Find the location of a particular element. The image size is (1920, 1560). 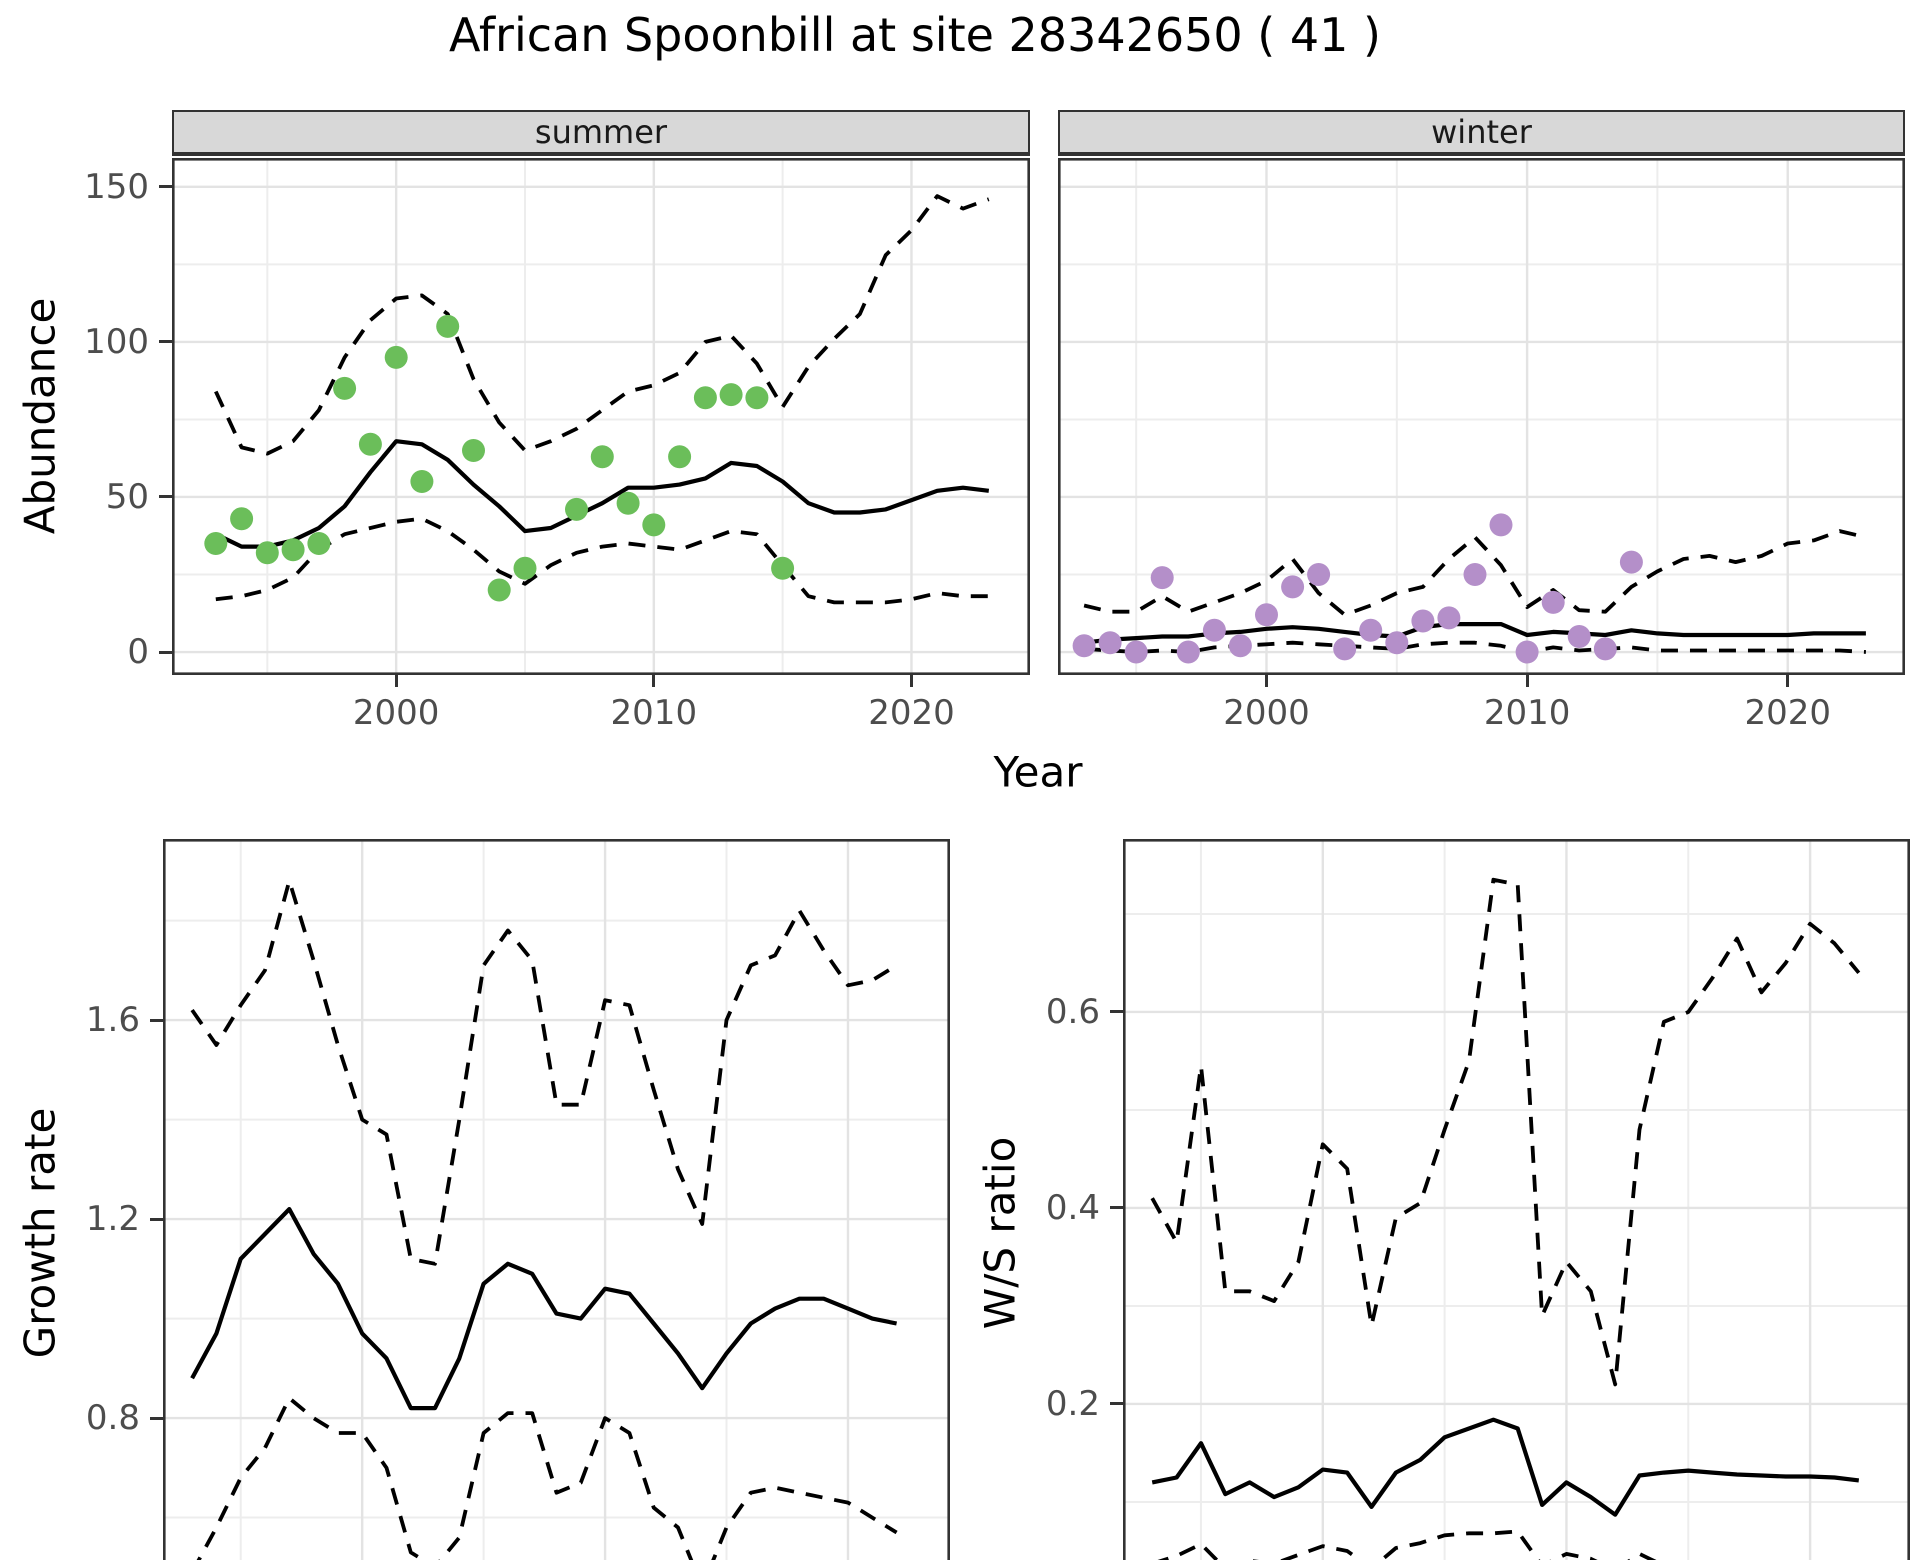

facet-strip-winter-label: winter is located at coordinates (1481, 132).